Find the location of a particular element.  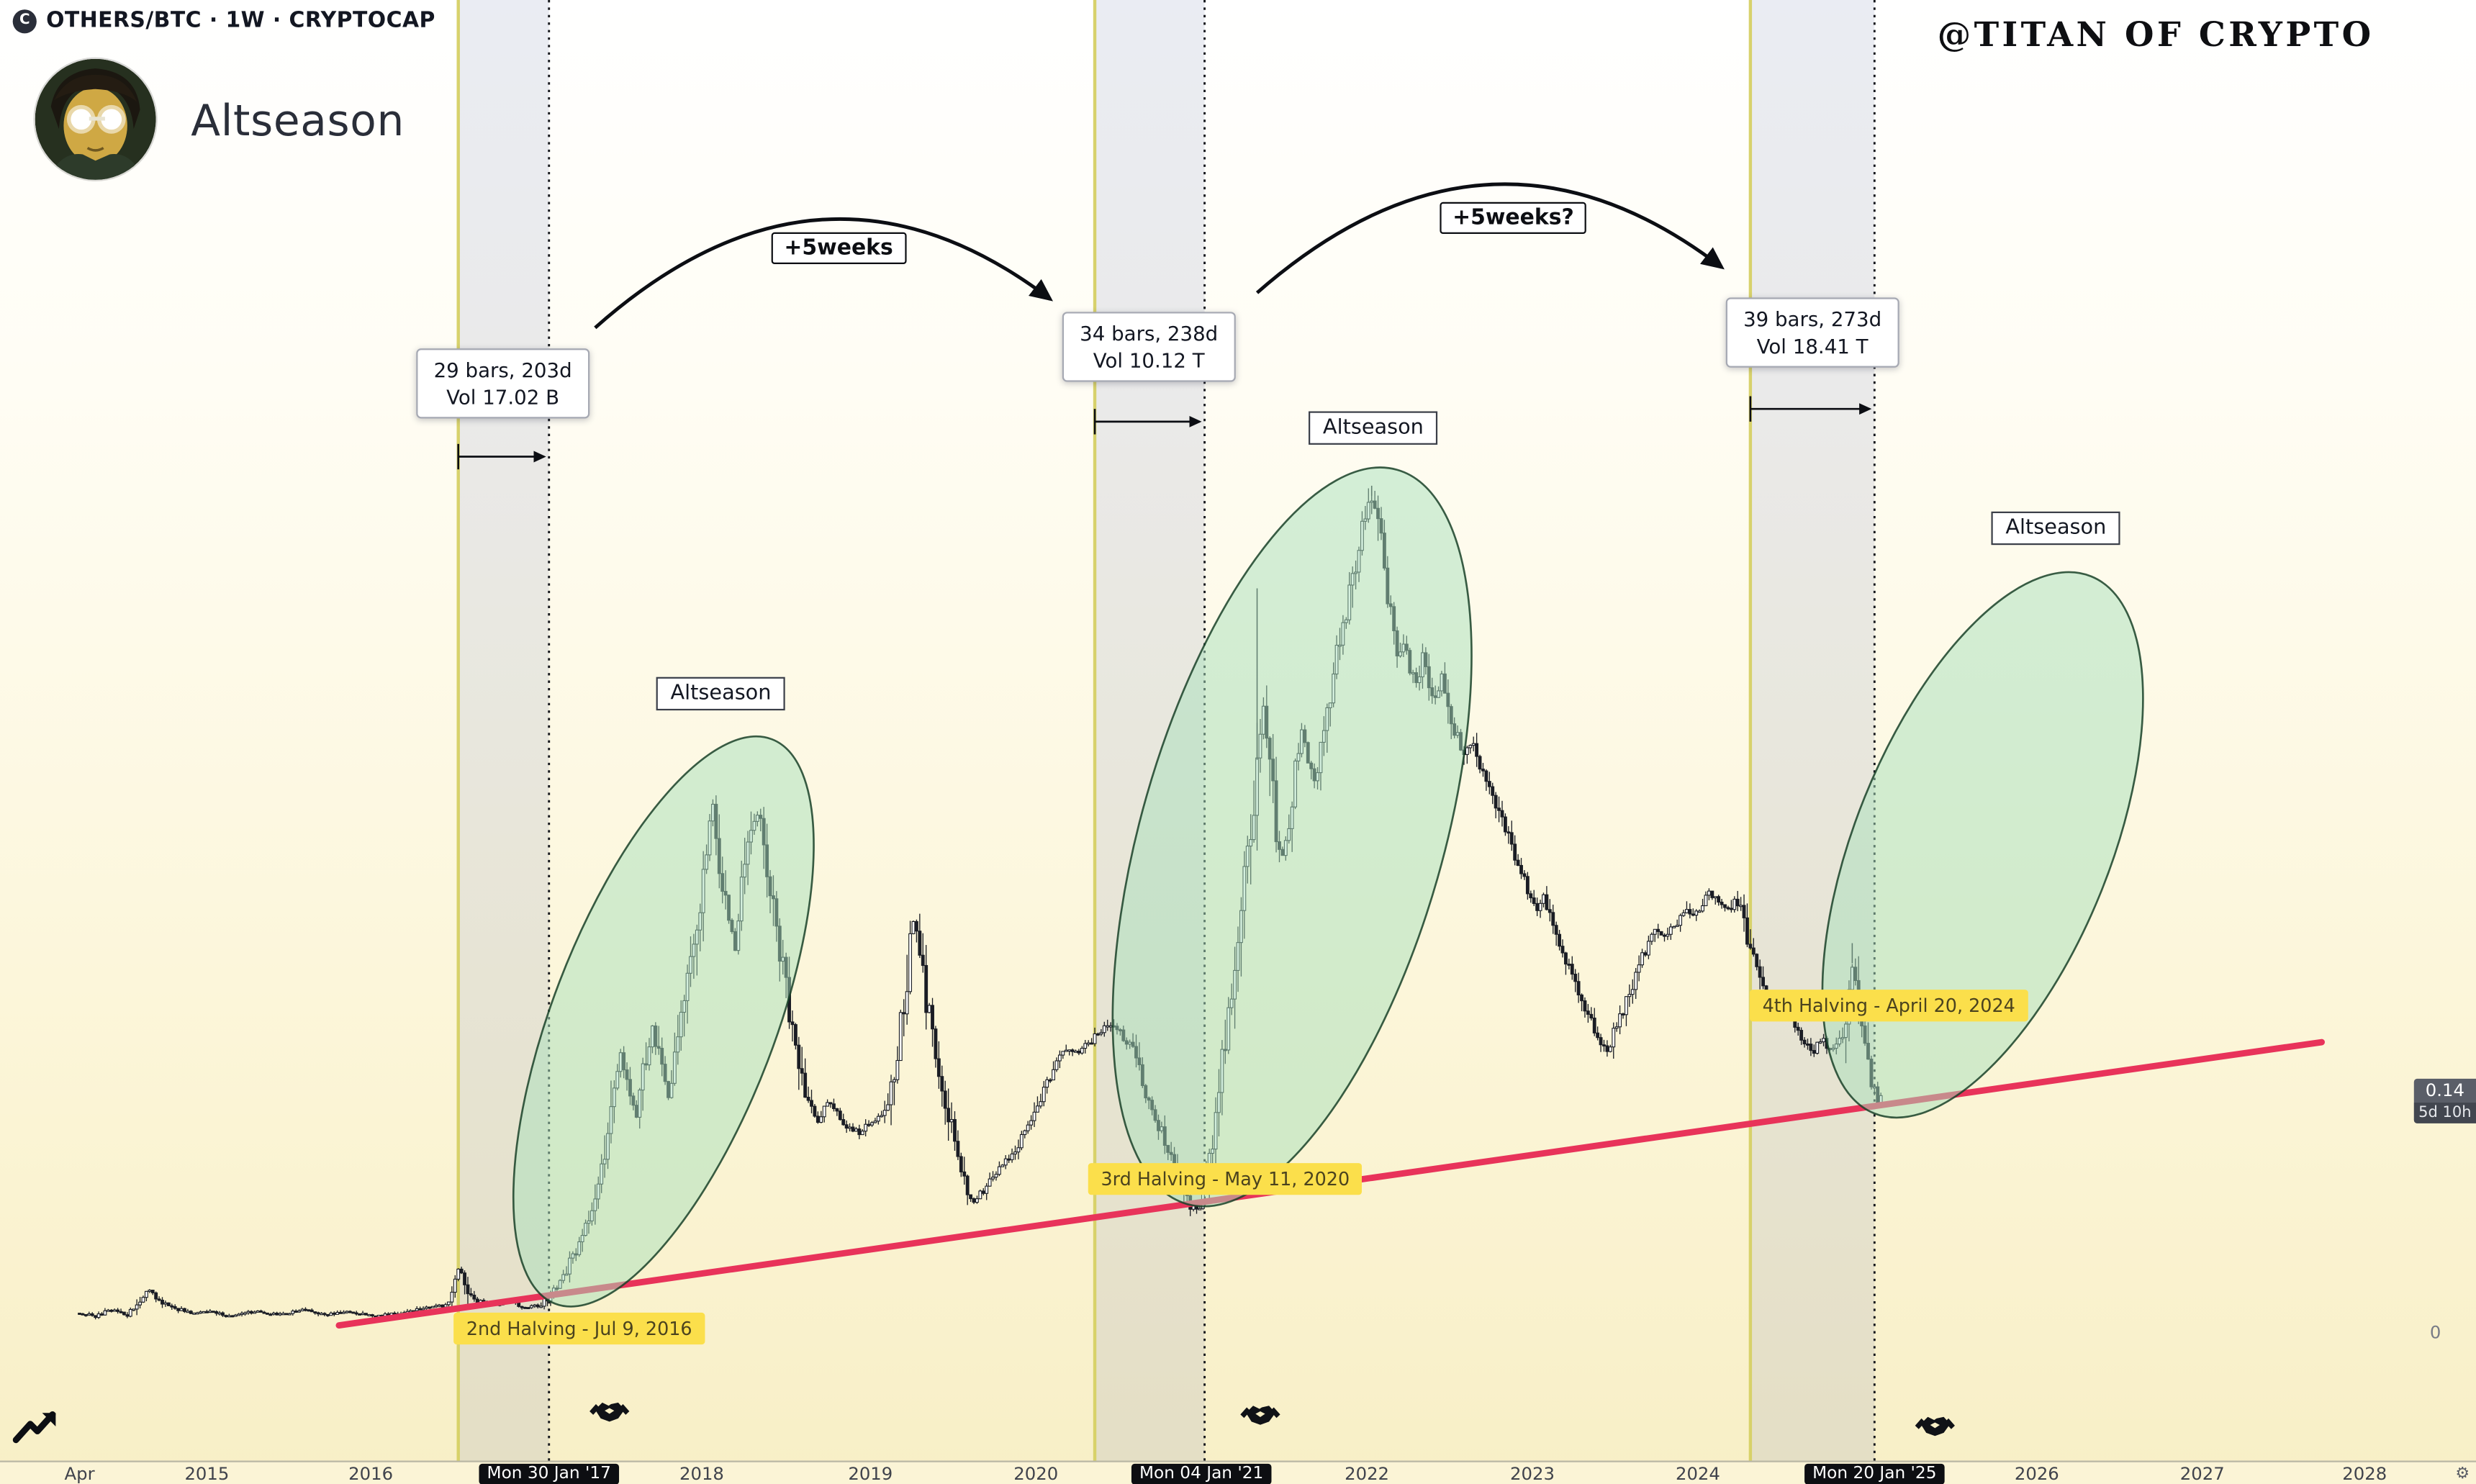

halving-date-label: 3rd Halving - May 11, 2020 is located at coordinates (1226, 1179).